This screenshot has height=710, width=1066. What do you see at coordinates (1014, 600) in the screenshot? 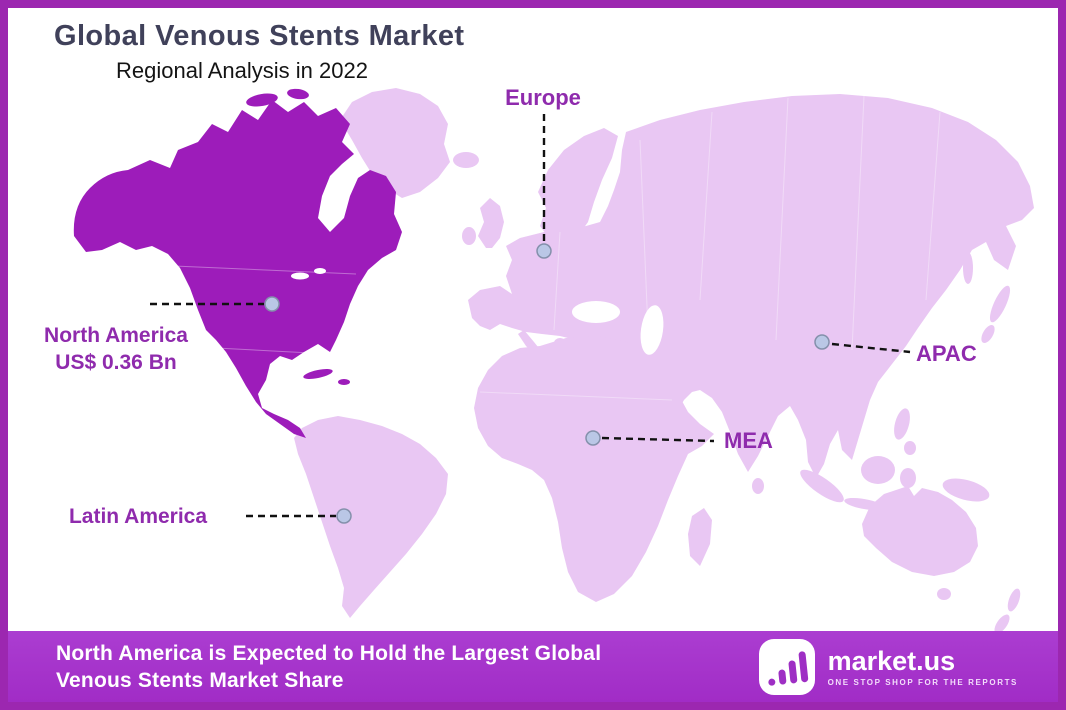
I see `island-nz-north` at bounding box center [1014, 600].